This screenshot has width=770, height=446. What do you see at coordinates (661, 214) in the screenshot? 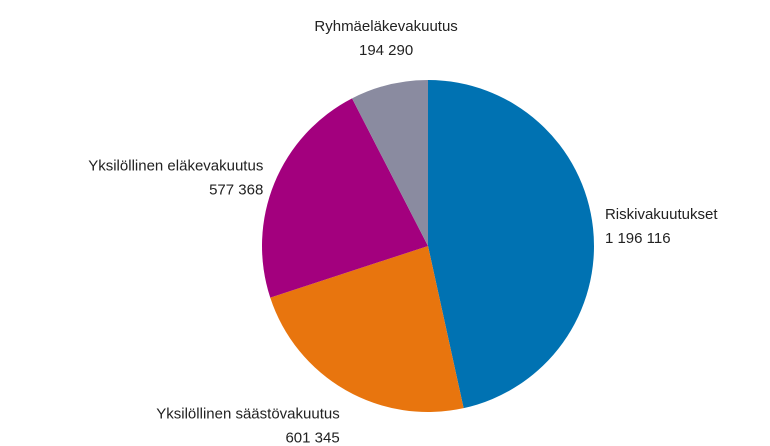
I see `slice-label: Riskivakuutukset` at bounding box center [661, 214].